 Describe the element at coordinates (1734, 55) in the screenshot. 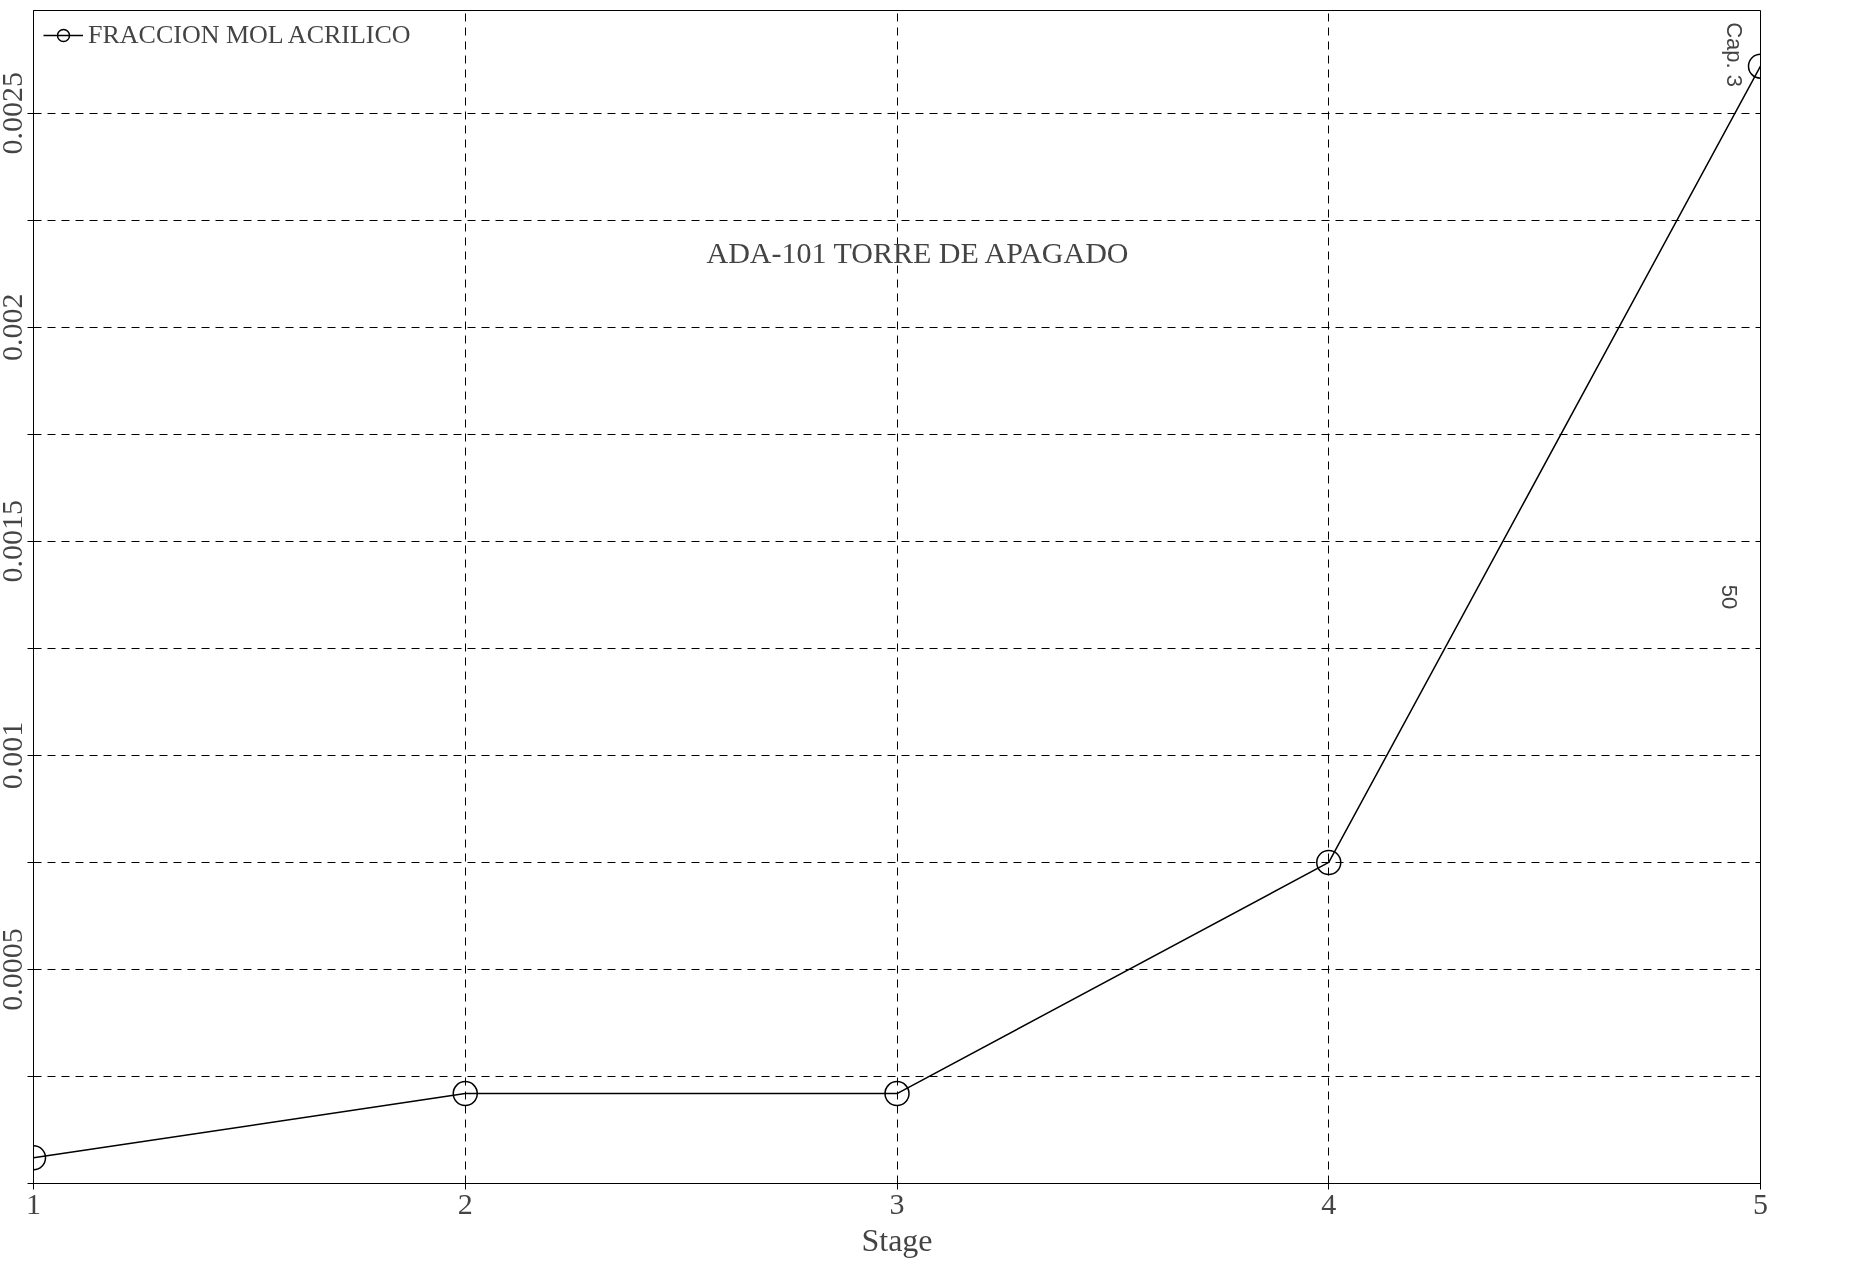

I see `annotation: Cap. 3` at that location.